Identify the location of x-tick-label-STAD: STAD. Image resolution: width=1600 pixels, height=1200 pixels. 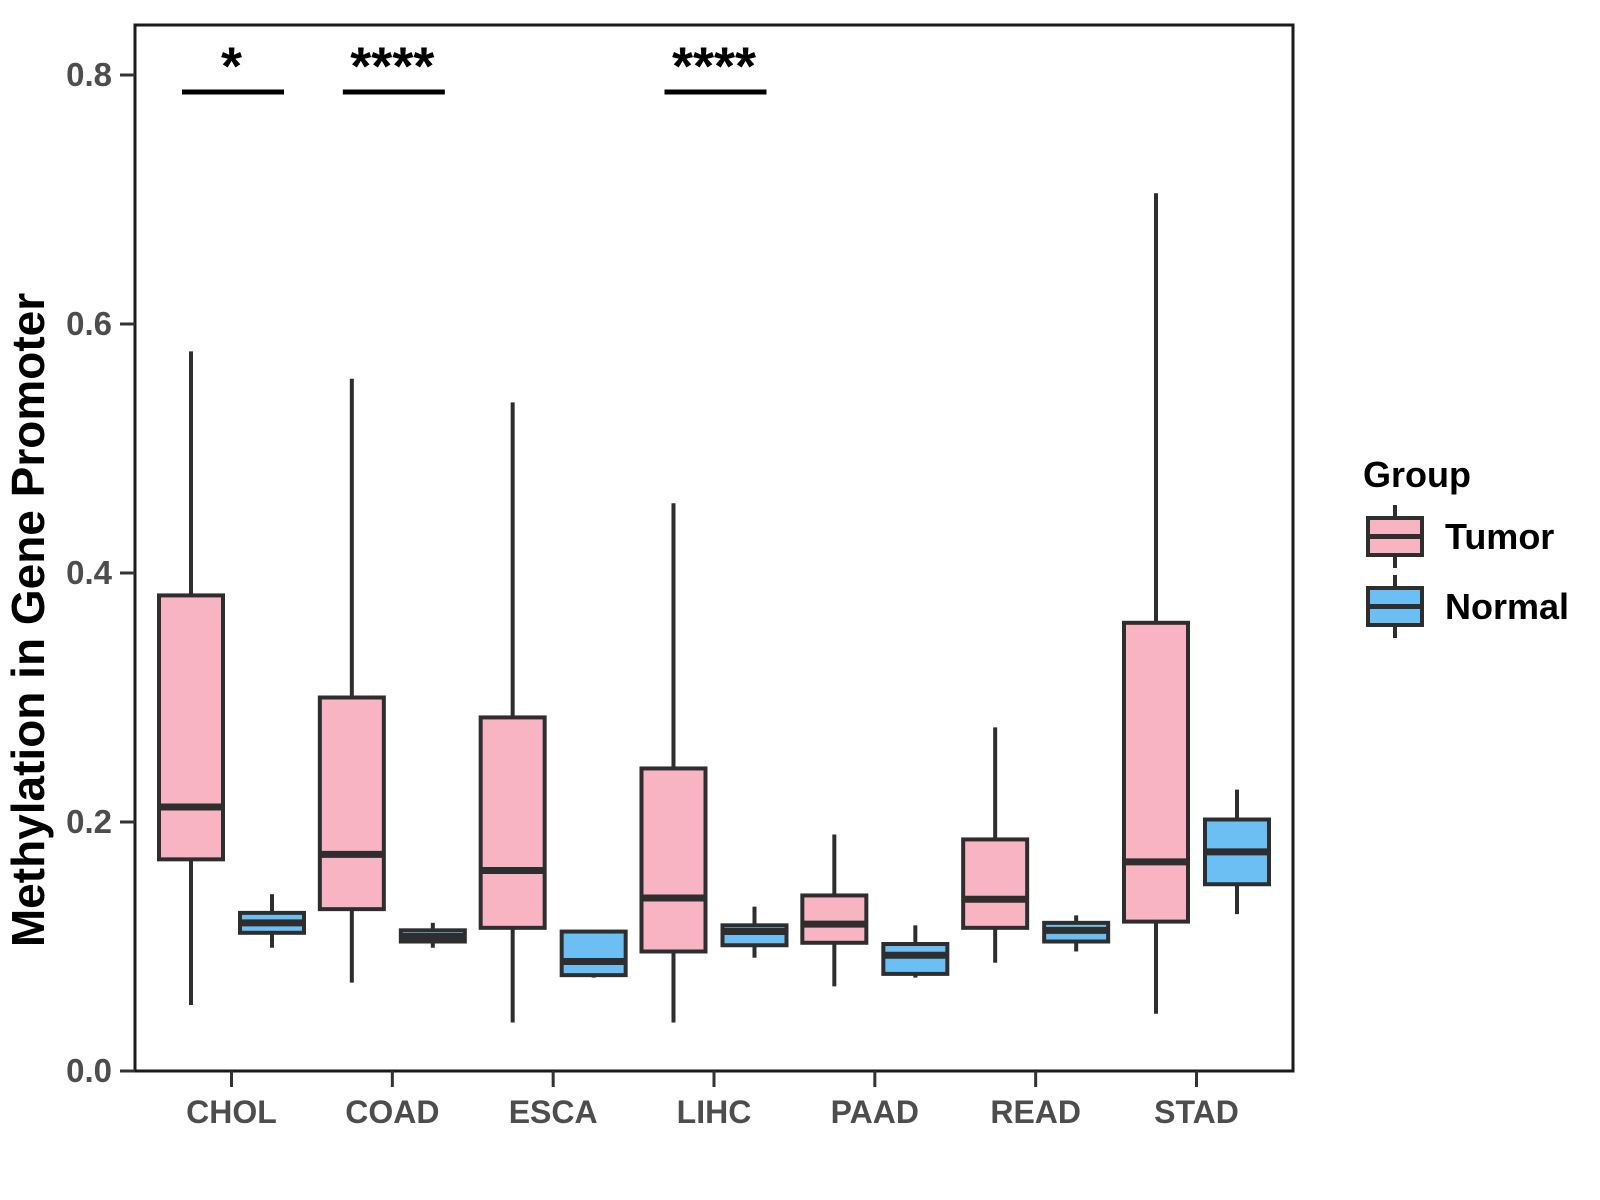
(1196, 1112).